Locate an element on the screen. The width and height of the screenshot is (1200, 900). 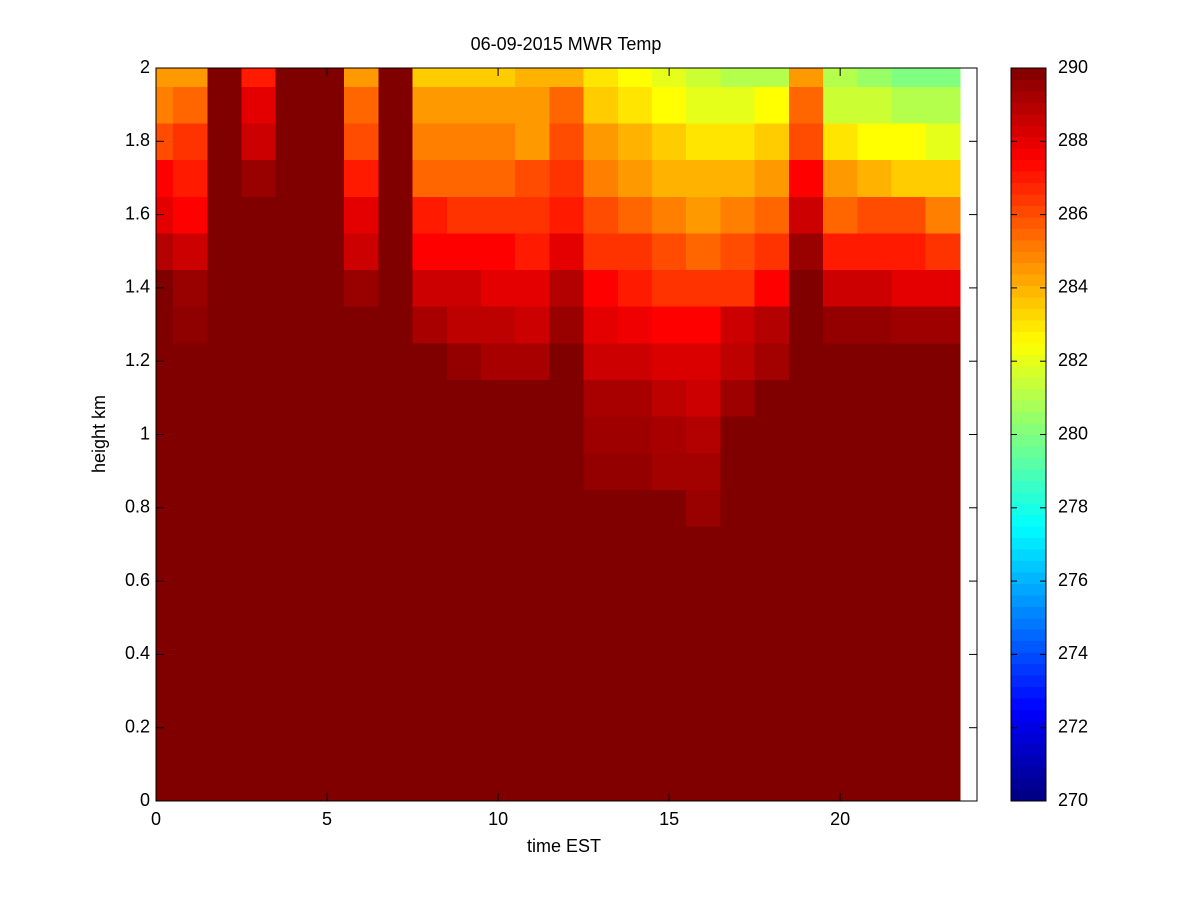
colorbar-tick-label: 280 is located at coordinates (1073, 433).